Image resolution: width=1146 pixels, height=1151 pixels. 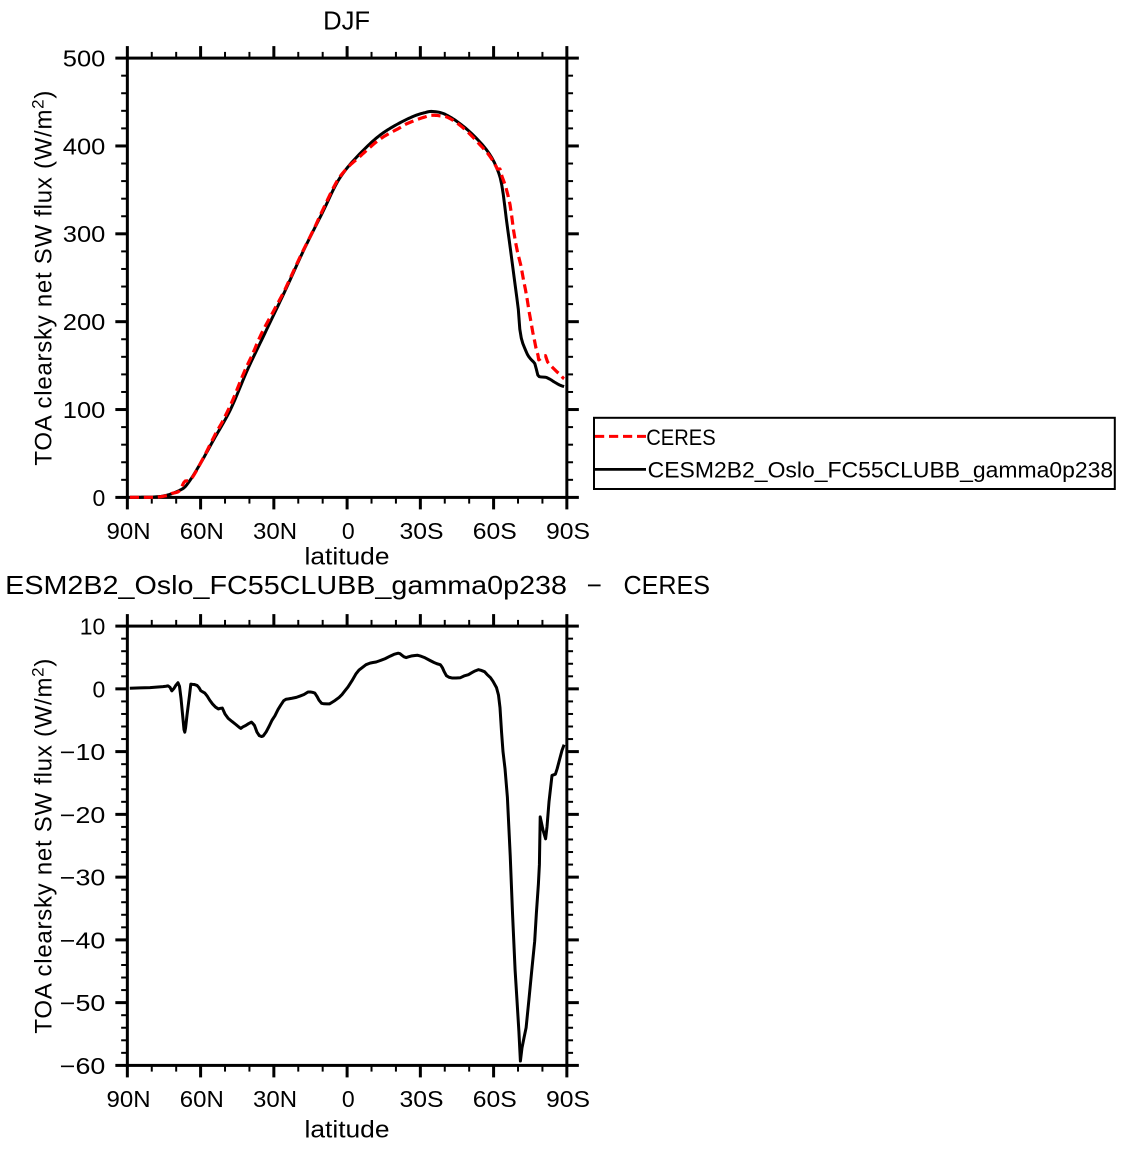 What do you see at coordinates (84, 59) in the screenshot?
I see `svg-text: 500` at bounding box center [84, 59].